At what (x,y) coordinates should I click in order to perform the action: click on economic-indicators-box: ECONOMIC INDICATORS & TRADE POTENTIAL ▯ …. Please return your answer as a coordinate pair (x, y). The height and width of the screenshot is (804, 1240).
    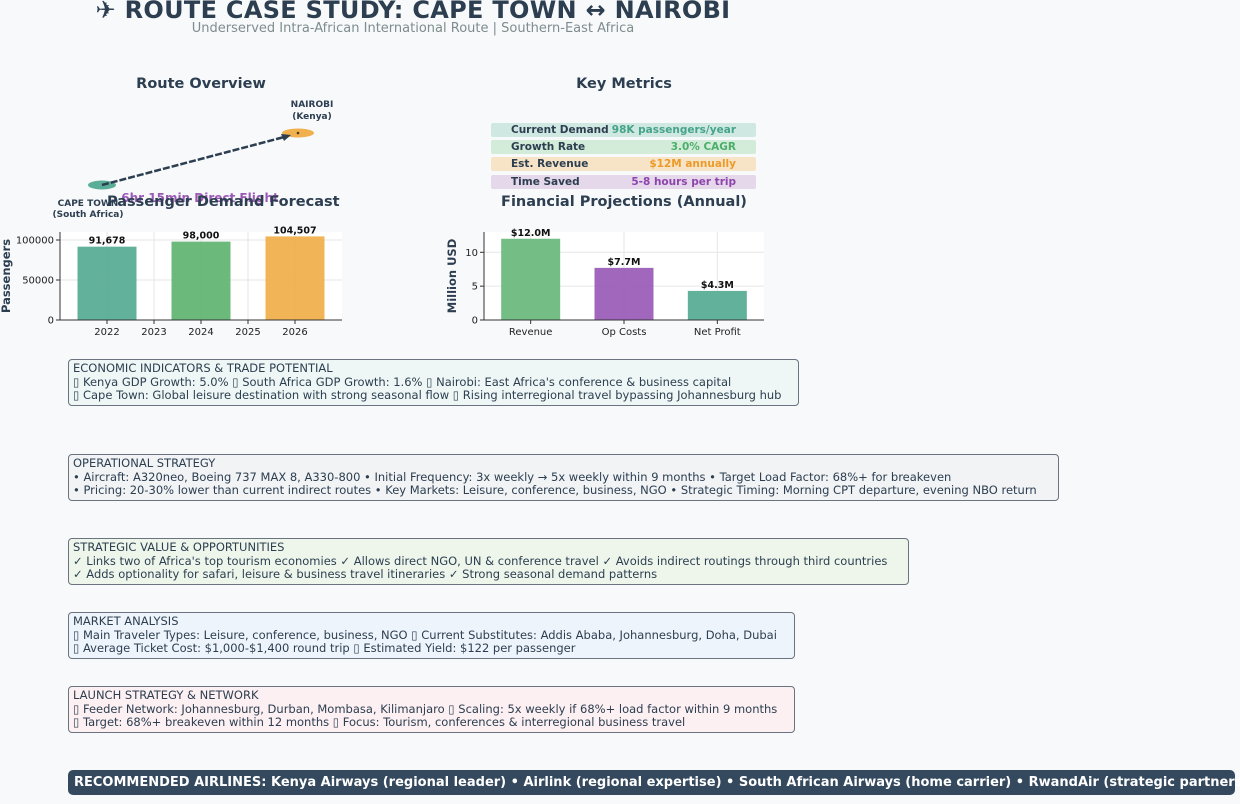
    Looking at the image, I should click on (433, 382).